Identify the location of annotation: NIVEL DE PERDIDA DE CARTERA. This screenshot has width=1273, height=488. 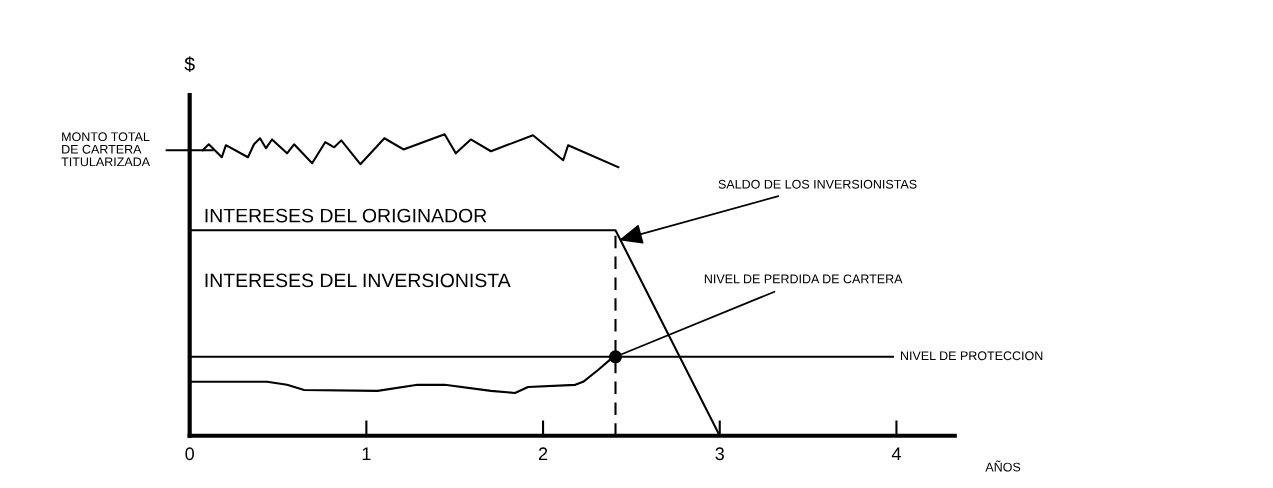
(803, 279).